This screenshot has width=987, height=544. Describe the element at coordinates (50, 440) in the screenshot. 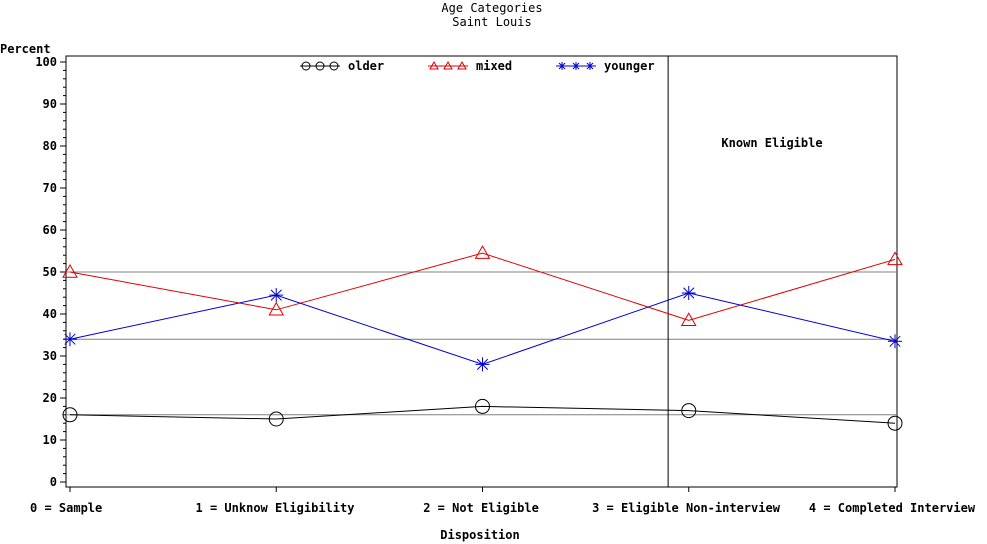

I see `y-tick-label: 10` at that location.